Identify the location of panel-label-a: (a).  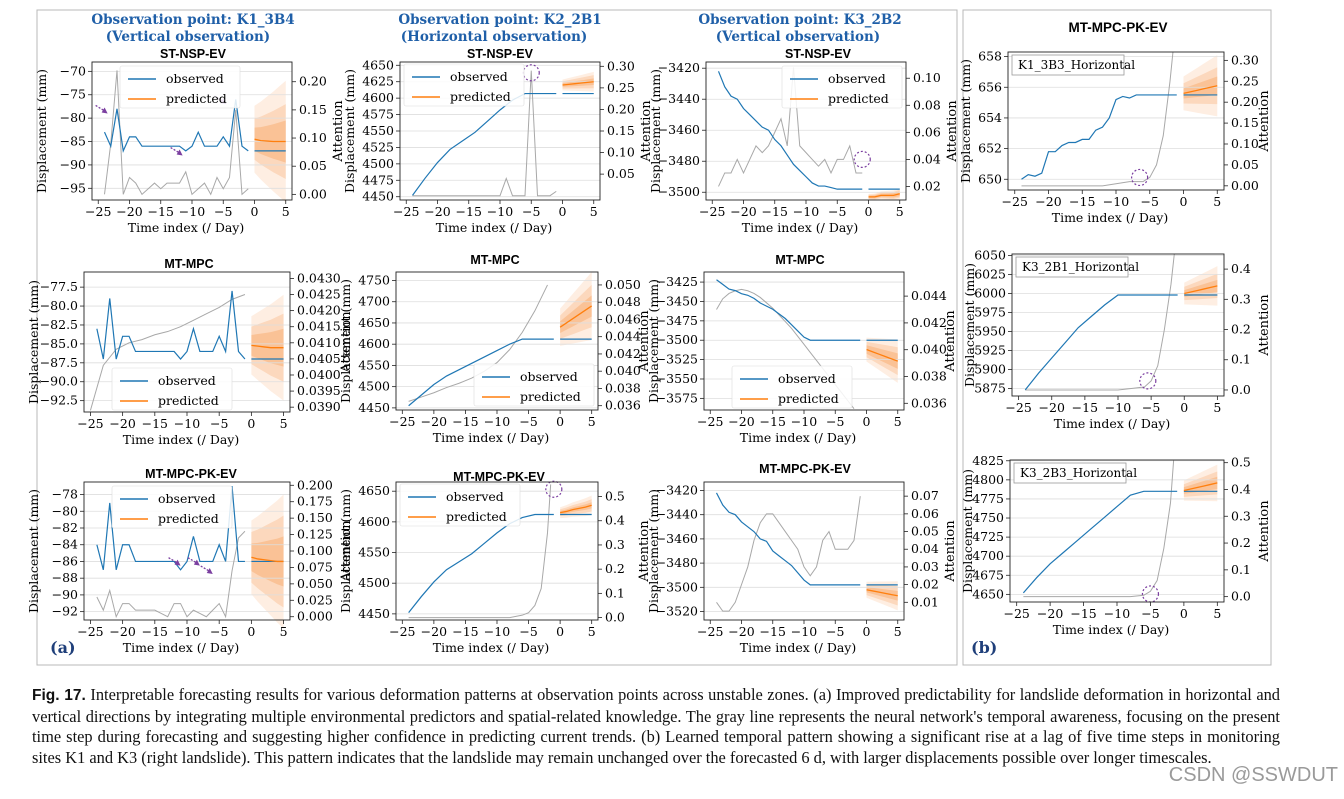
(63, 647).